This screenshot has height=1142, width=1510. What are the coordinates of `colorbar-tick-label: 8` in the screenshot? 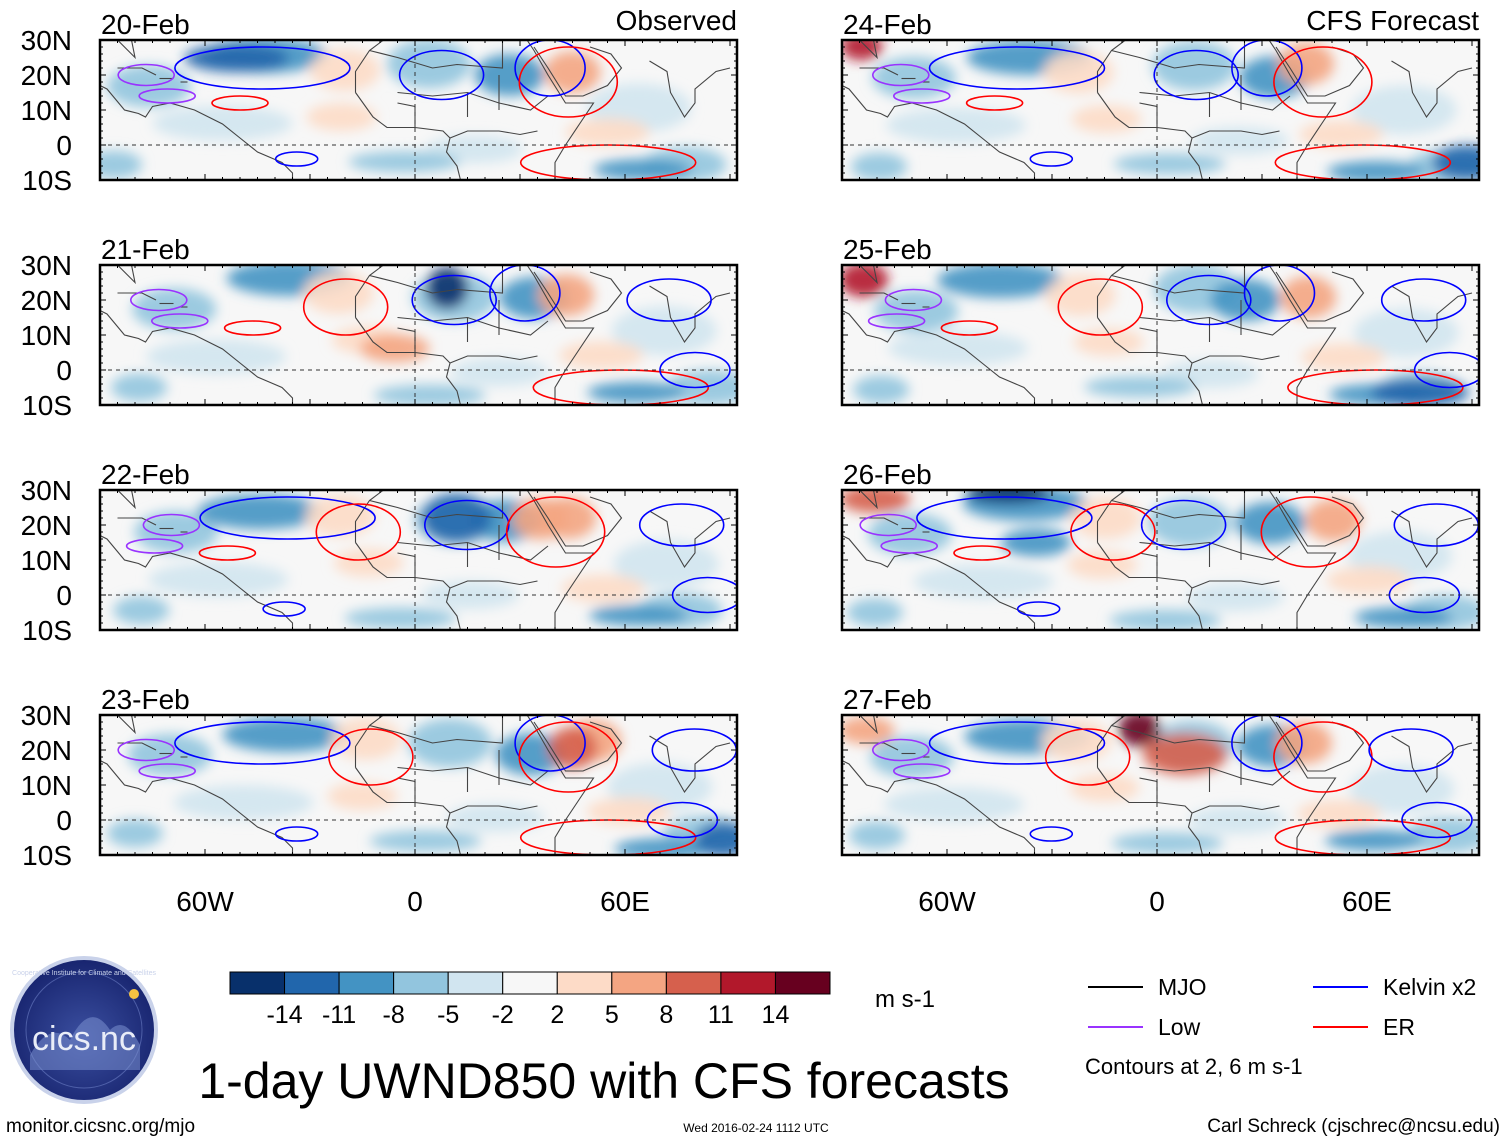 It's located at (666, 1015).